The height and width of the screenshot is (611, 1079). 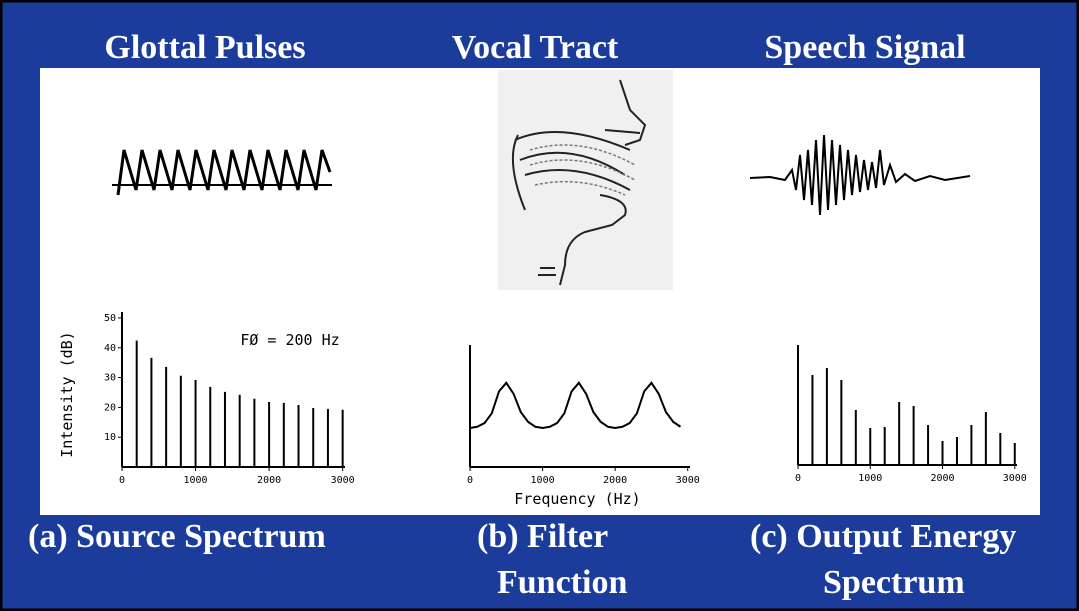 What do you see at coordinates (110, 378) in the screenshot?
I see `y-tick-label: 30` at bounding box center [110, 378].